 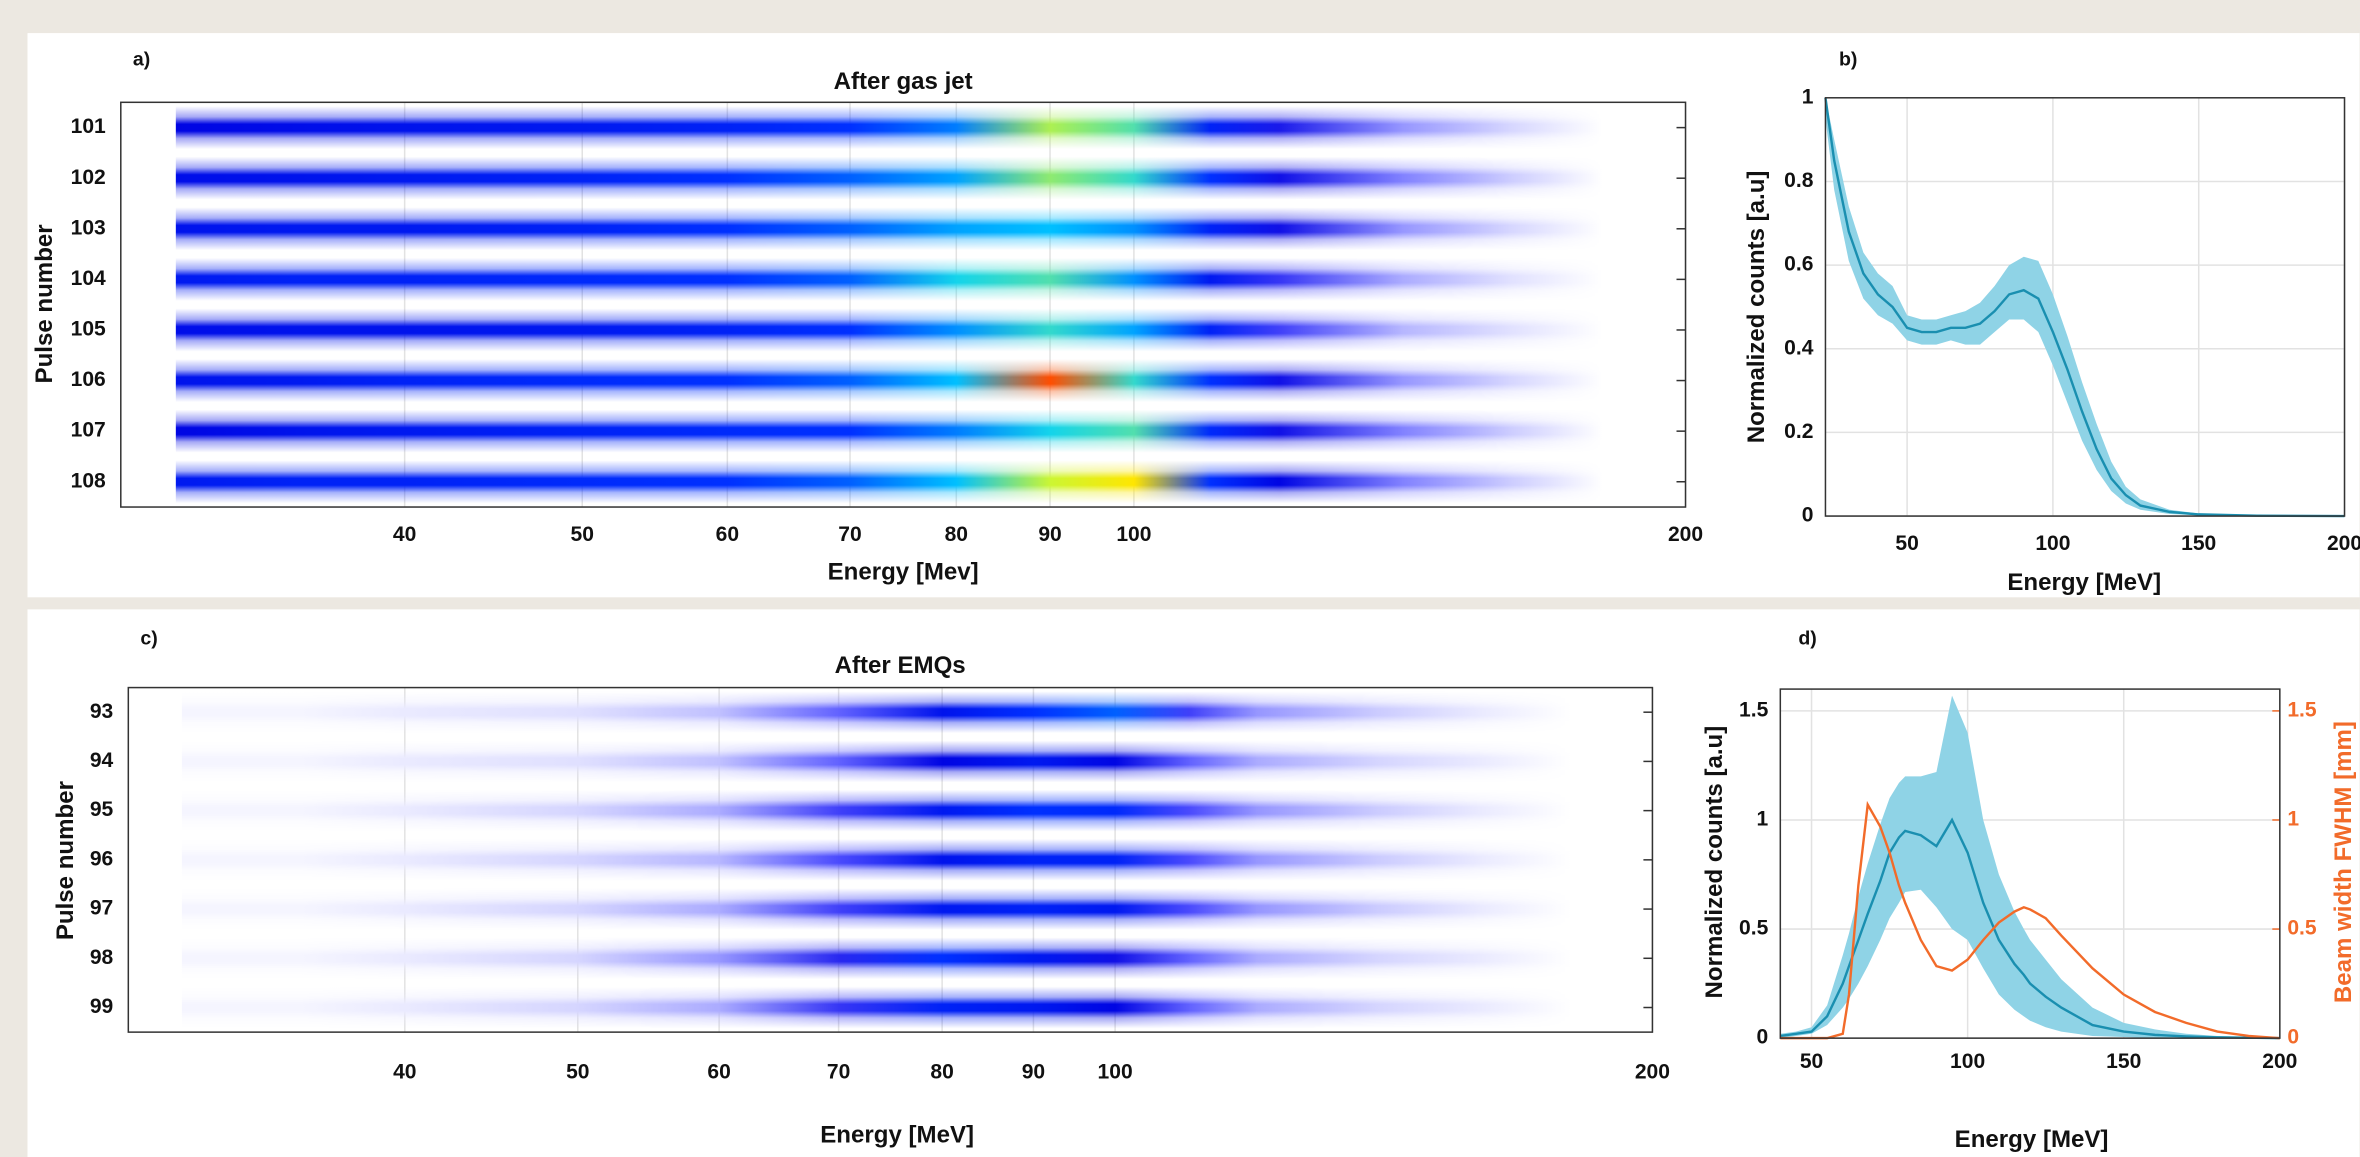 I want to click on x-tick-label: 100, so click(x=1133, y=534).